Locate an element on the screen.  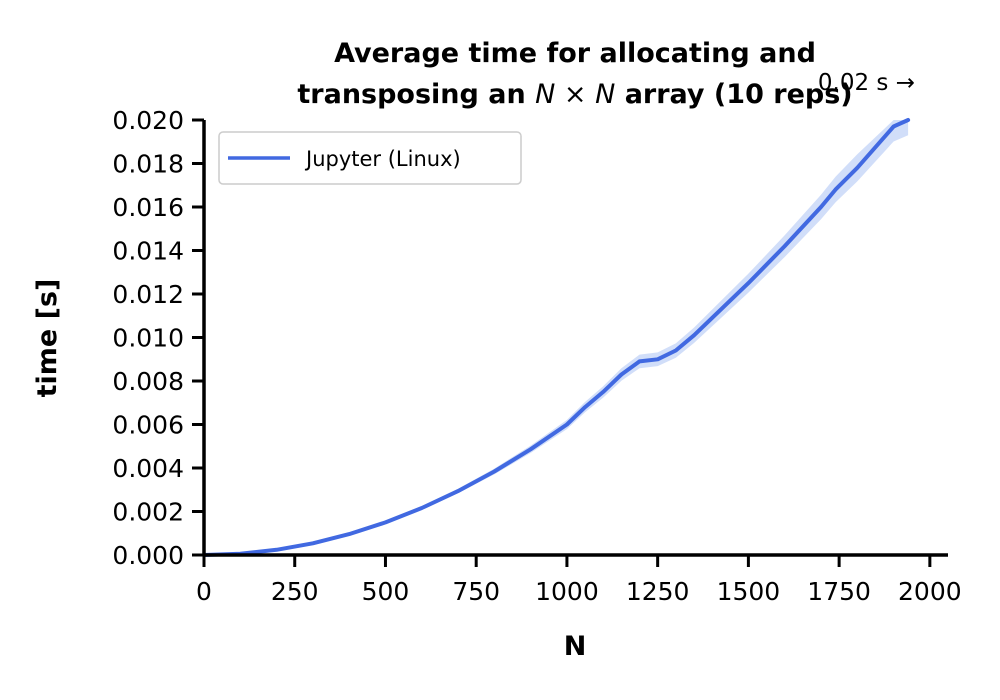
legend-label: Jupyter (Linux) is located at coordinates (382, 159).